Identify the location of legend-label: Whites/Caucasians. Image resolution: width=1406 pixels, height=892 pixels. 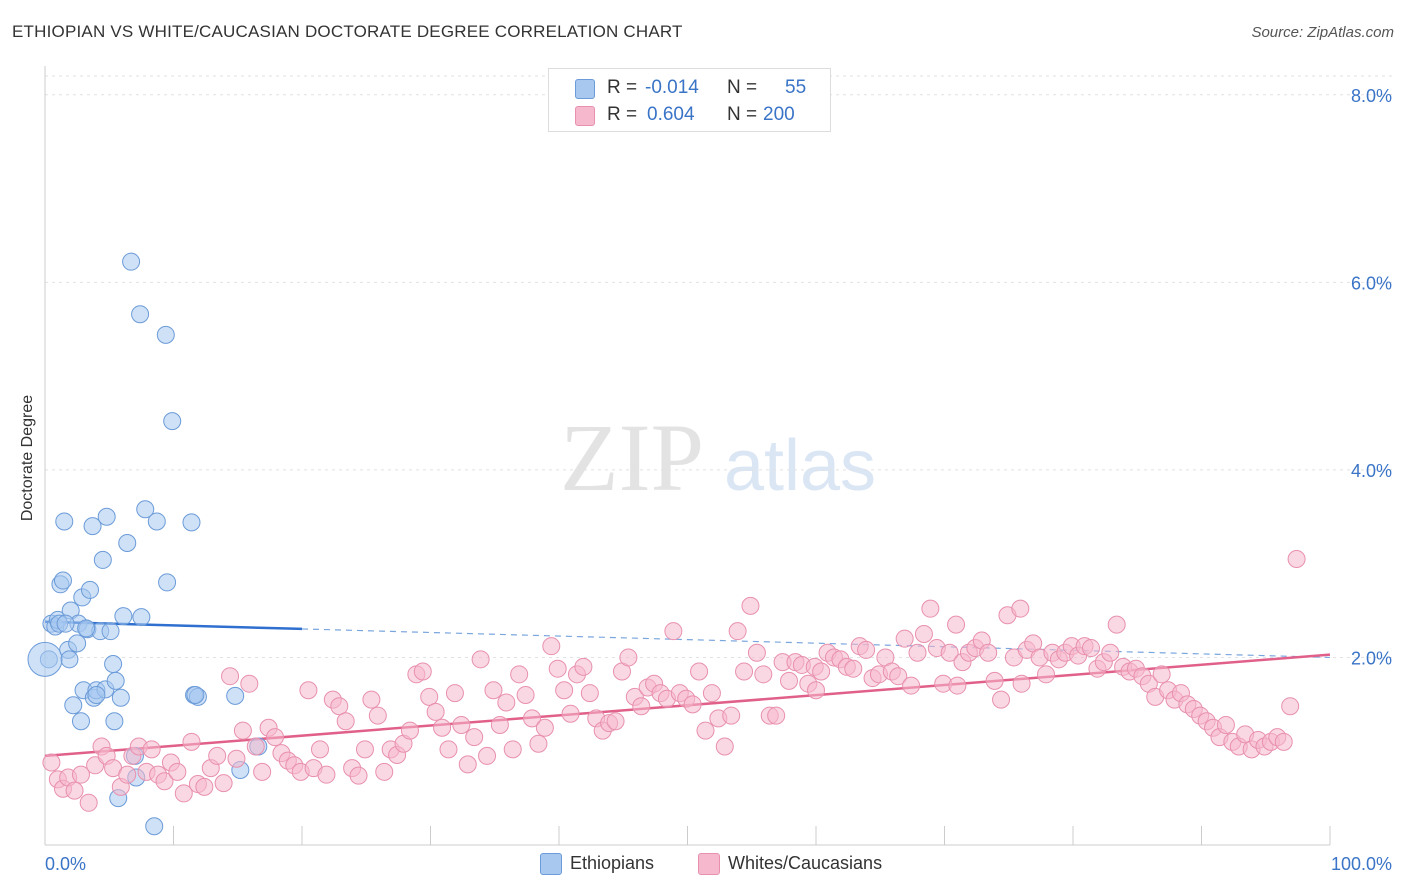
(805, 863).